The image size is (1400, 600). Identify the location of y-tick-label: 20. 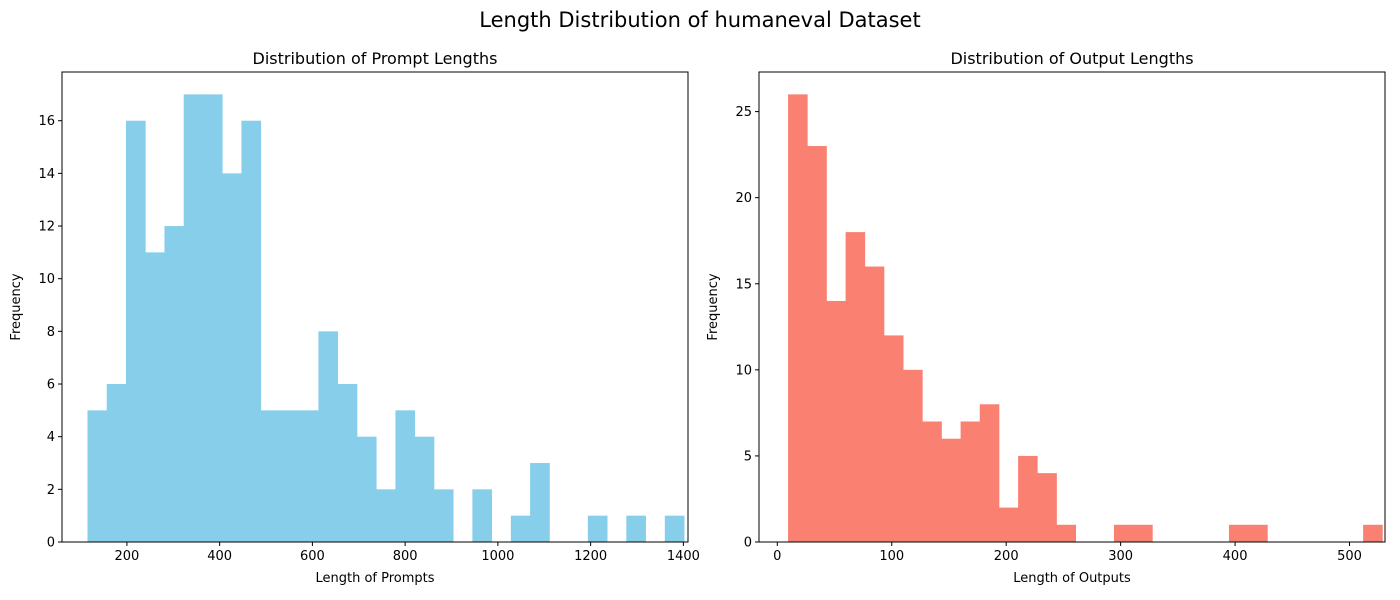
(743, 198).